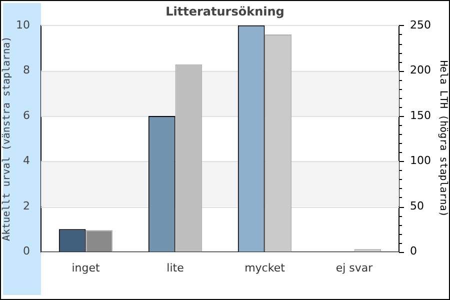 The image size is (450, 300). I want to click on y2-axis-title: Hela LTH (högra staplarna), so click(442, 138).